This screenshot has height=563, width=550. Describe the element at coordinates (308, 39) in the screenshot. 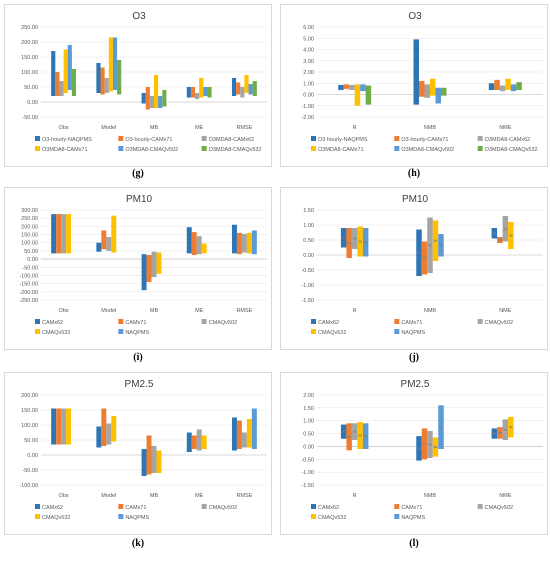

I see `y-tick-label: 5.00` at that location.